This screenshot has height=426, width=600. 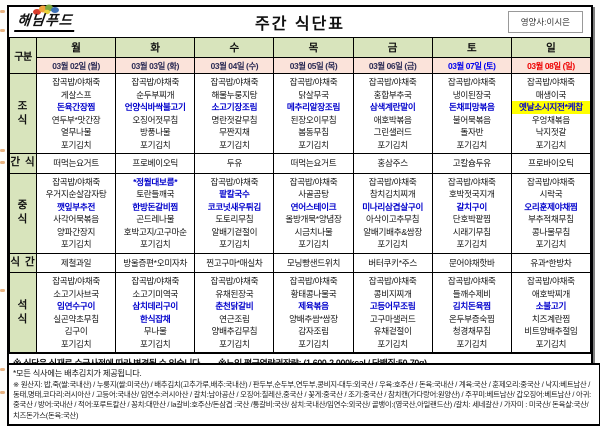 What do you see at coordinates (313, 331) in the screenshot?
I see `menu-item: 감자조림` at bounding box center [313, 331].